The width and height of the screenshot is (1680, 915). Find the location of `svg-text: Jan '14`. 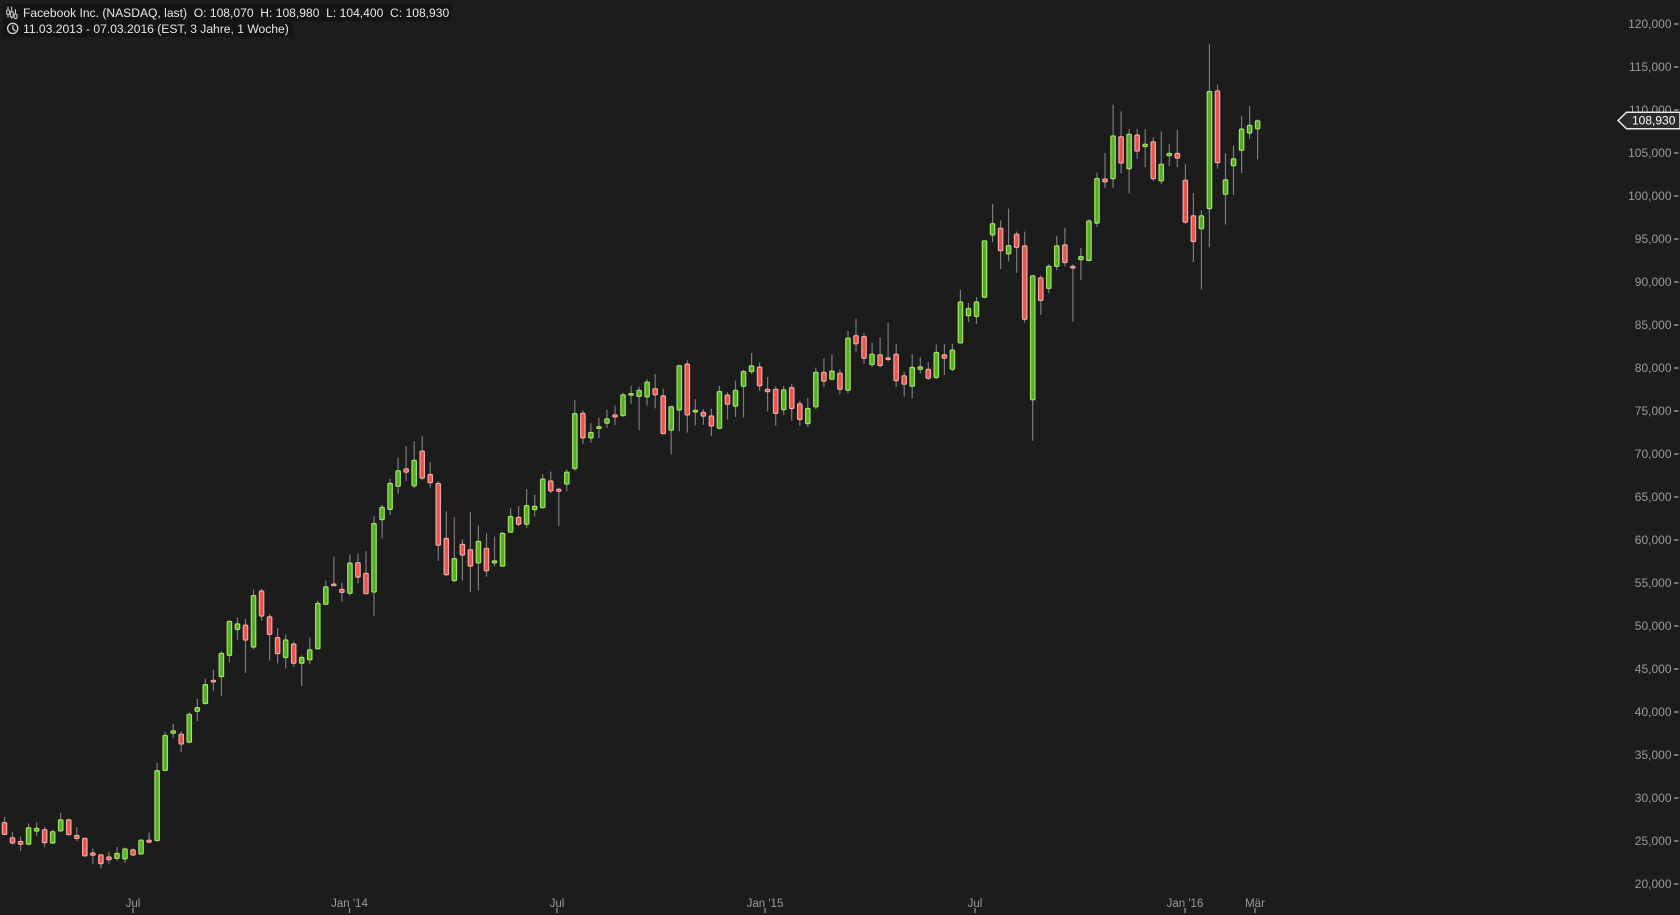

svg-text: Jan '14 is located at coordinates (349, 904).